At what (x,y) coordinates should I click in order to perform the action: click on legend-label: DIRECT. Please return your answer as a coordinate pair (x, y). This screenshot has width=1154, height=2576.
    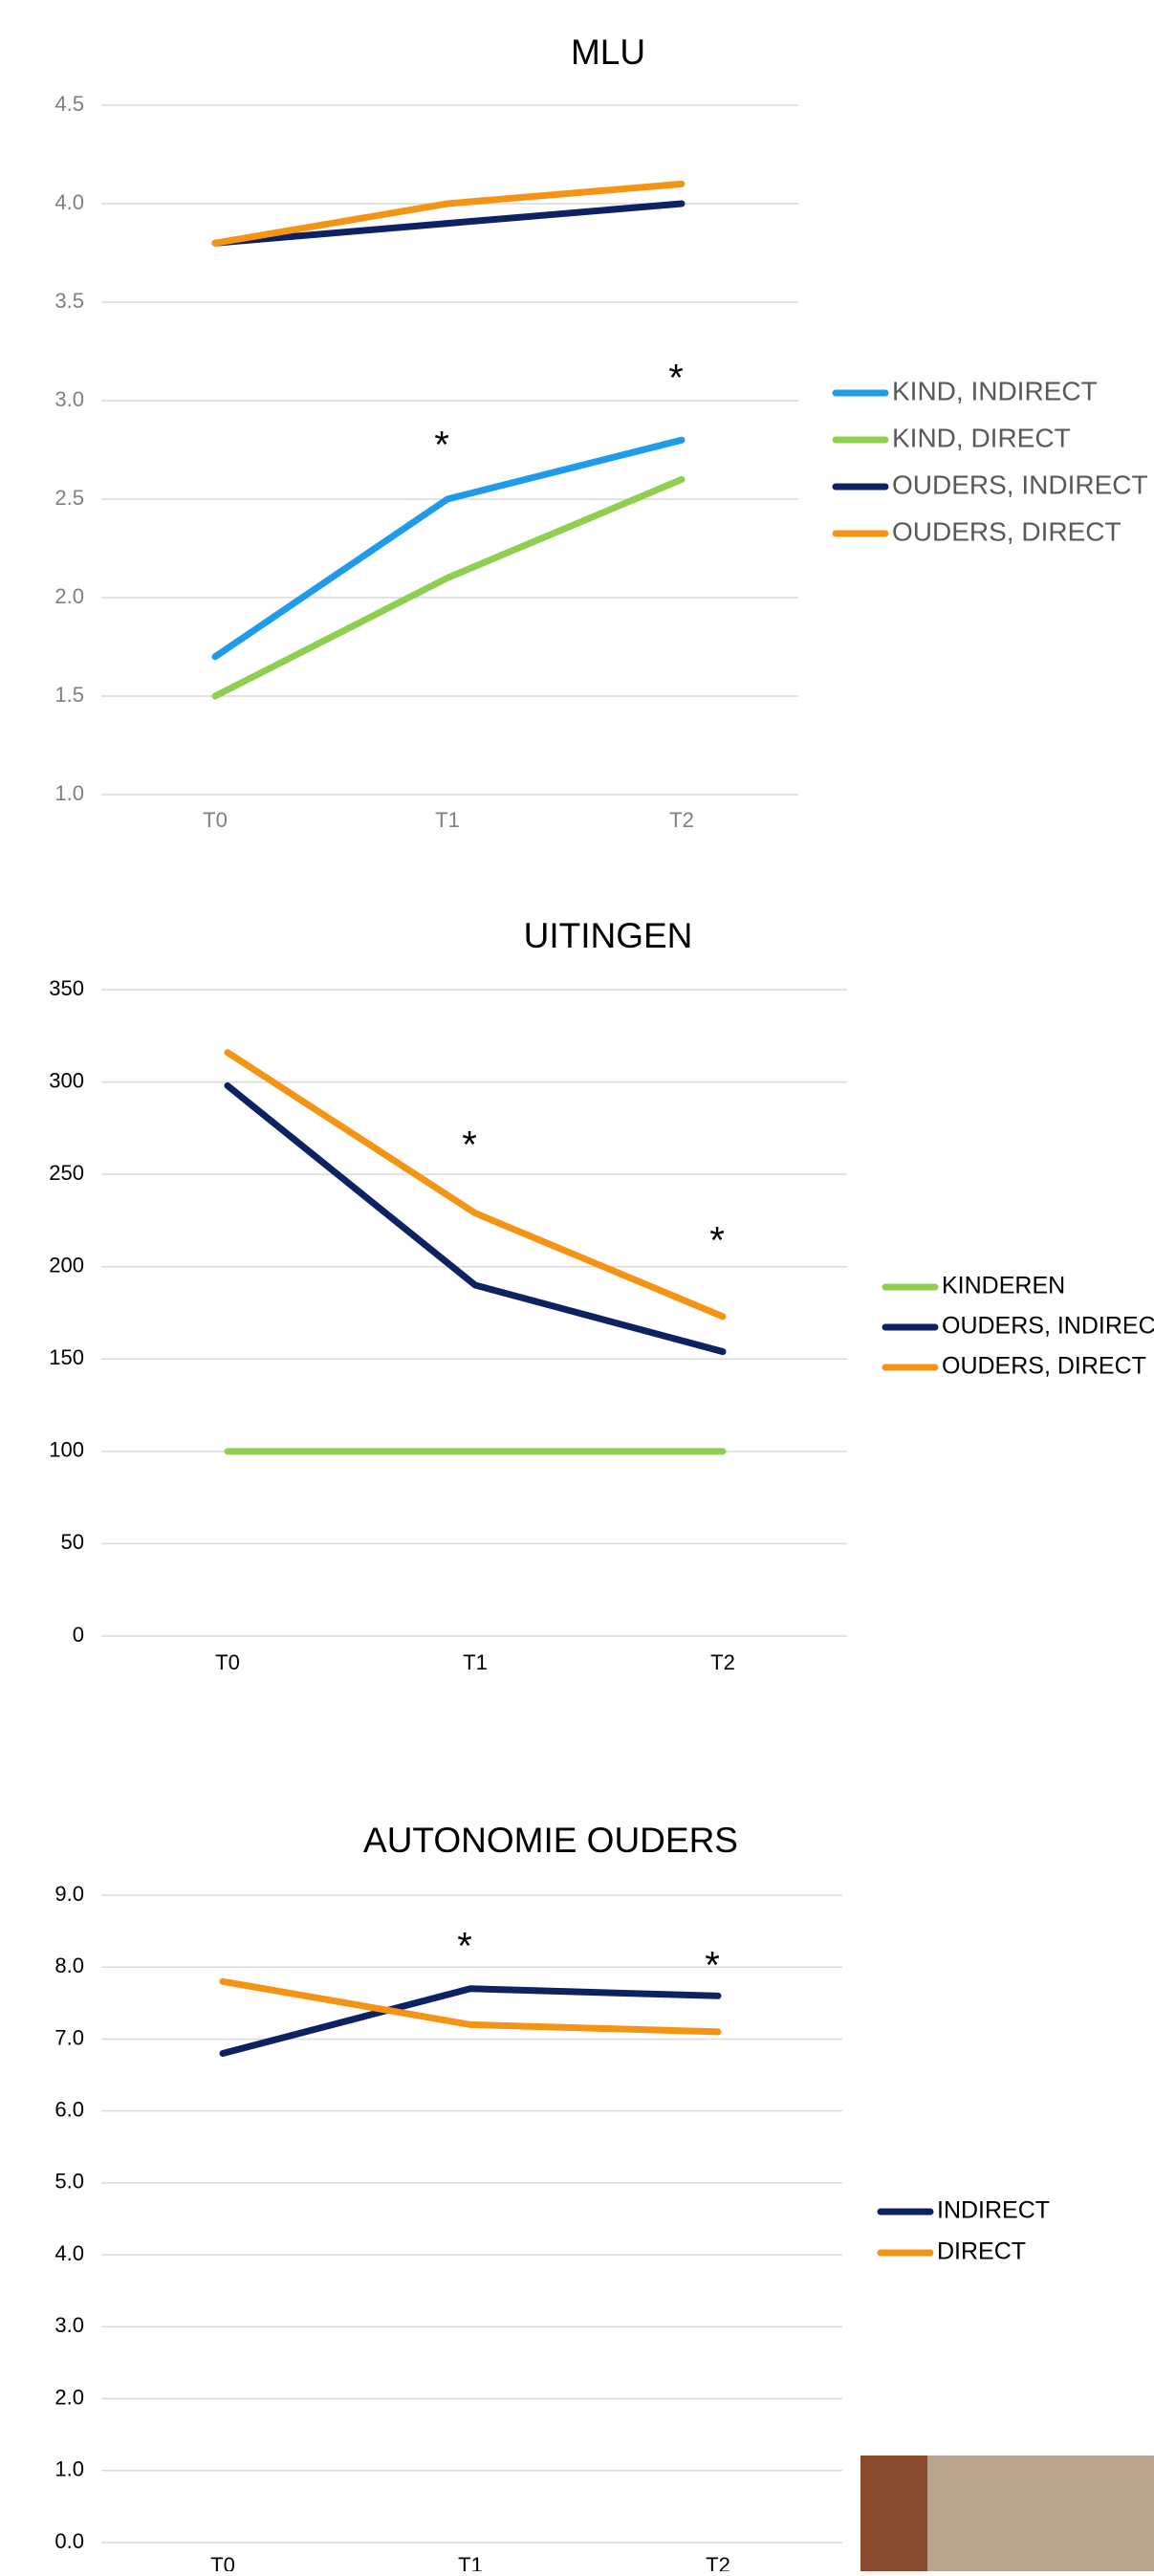
    Looking at the image, I should click on (981, 2251).